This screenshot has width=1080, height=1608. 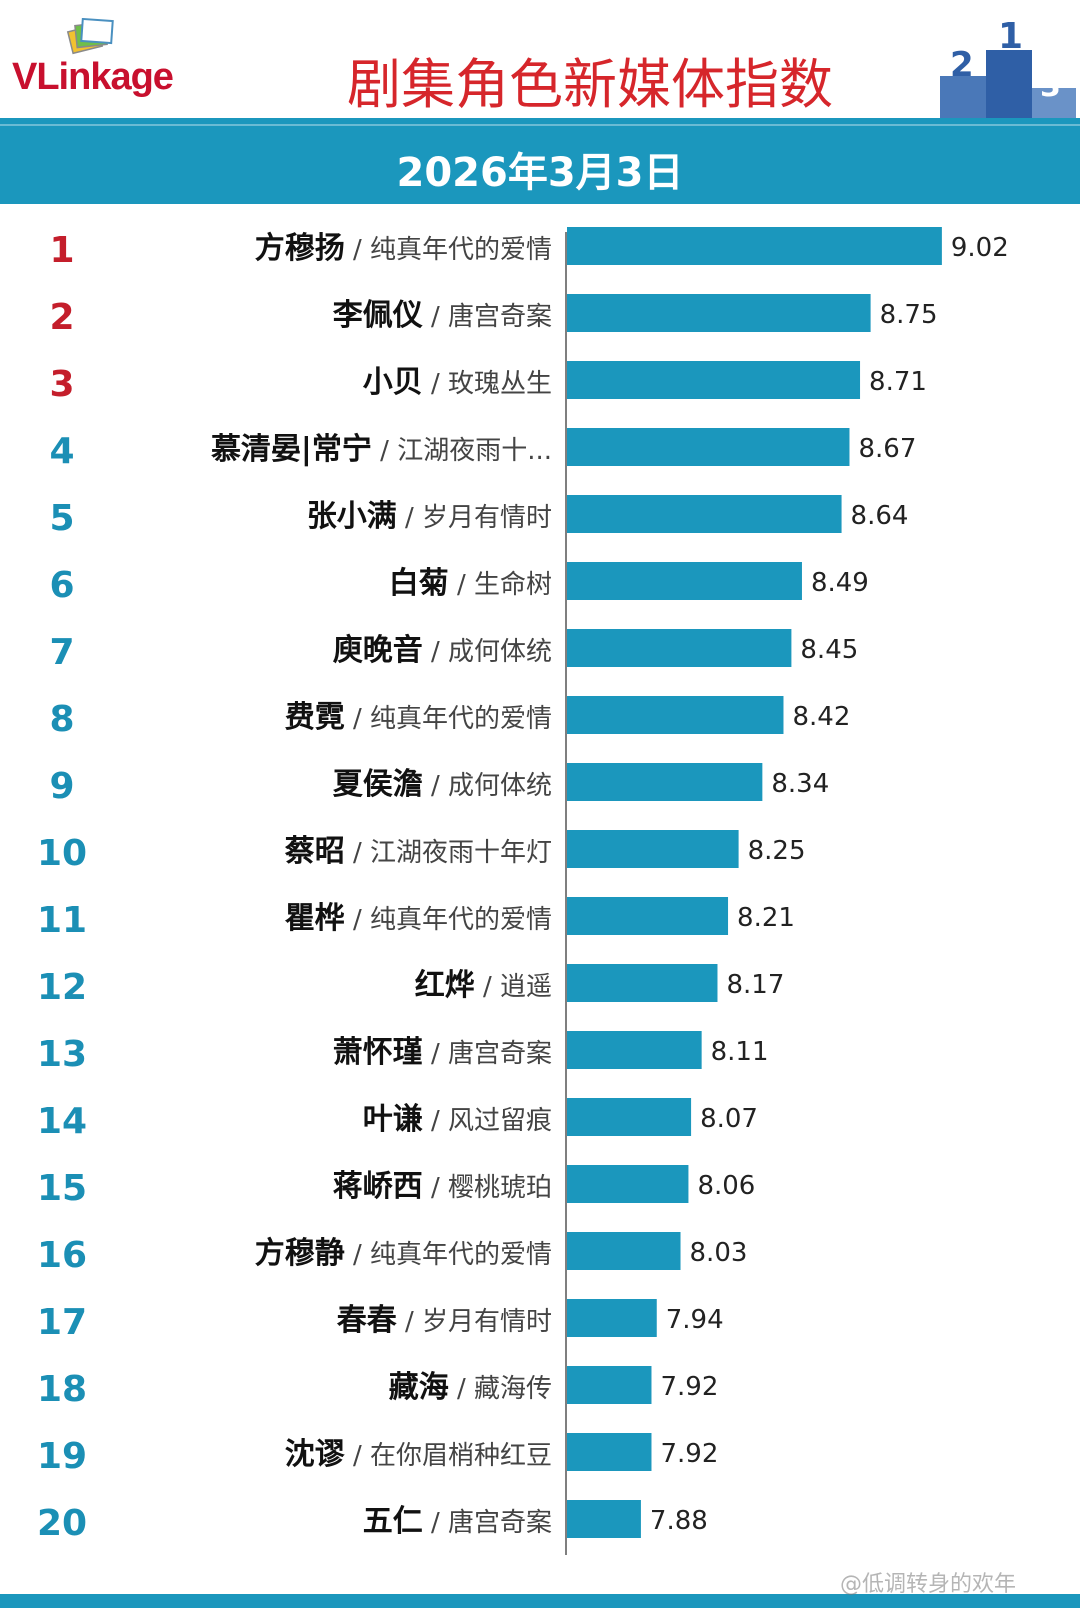 I want to click on row-label: 李佩仪 / 唐宫奇案, so click(x=442, y=315).